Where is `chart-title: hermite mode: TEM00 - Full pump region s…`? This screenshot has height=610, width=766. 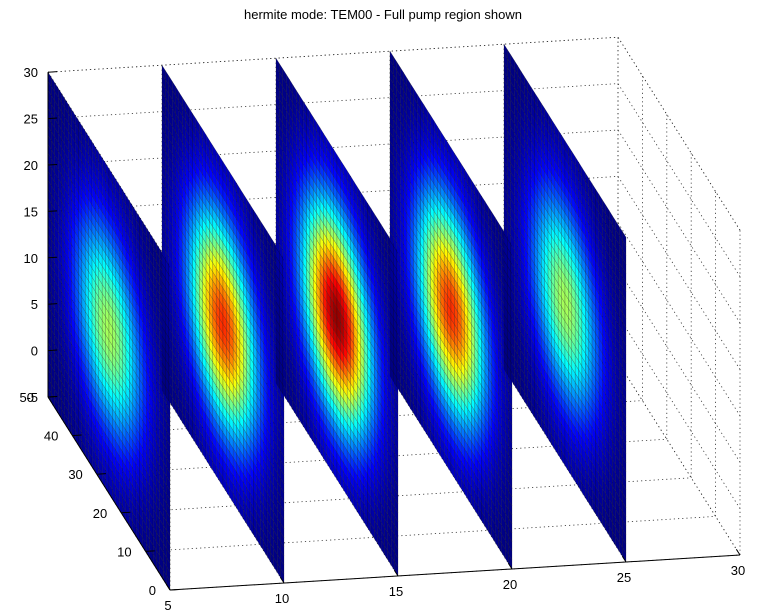
chart-title: hermite mode: TEM00 - Full pump region s… is located at coordinates (383, 14).